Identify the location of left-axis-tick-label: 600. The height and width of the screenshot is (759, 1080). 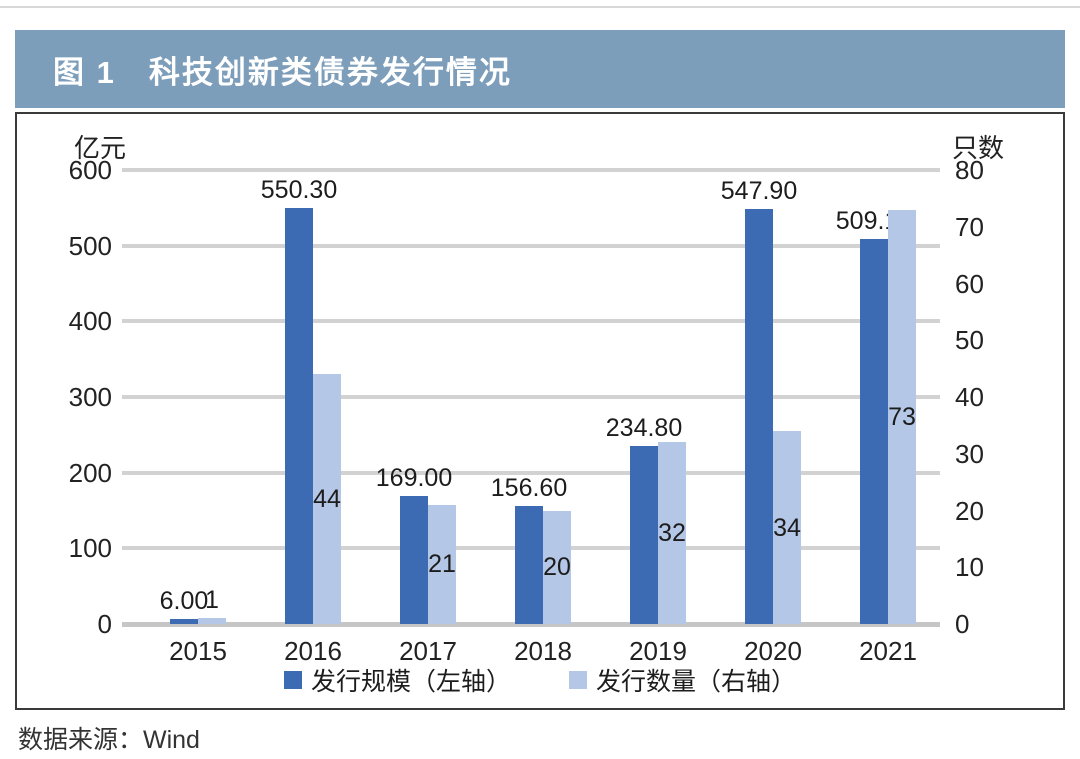
(90, 170).